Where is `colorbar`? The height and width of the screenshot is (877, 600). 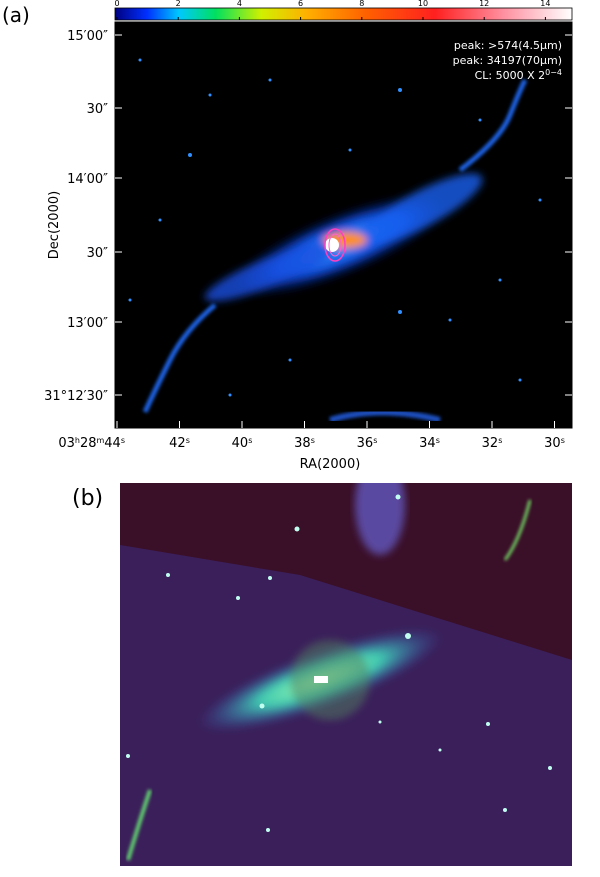 colorbar is located at coordinates (343, 14).